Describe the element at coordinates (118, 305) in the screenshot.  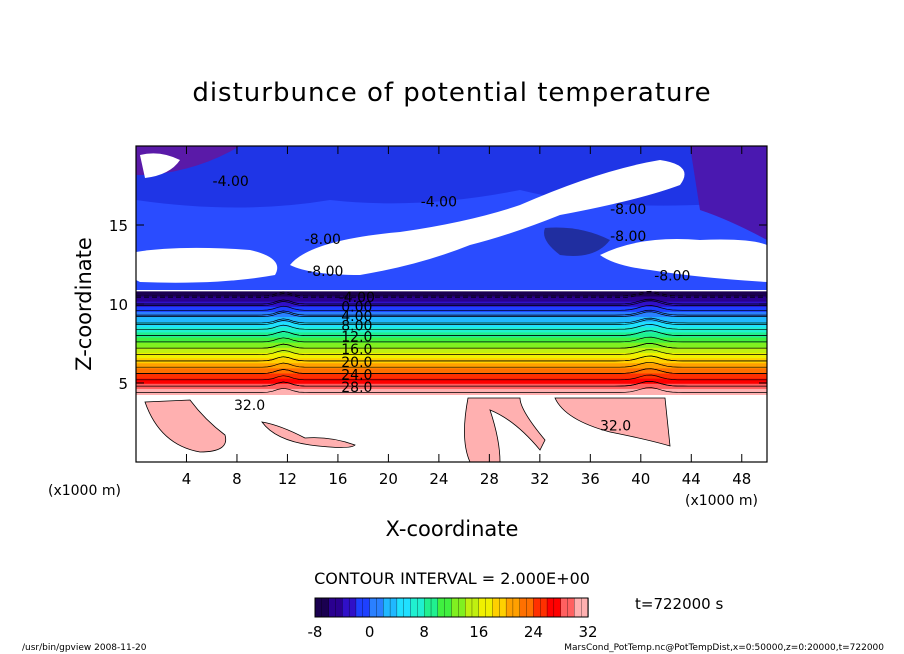
I see `y-tick-label: 10` at that location.